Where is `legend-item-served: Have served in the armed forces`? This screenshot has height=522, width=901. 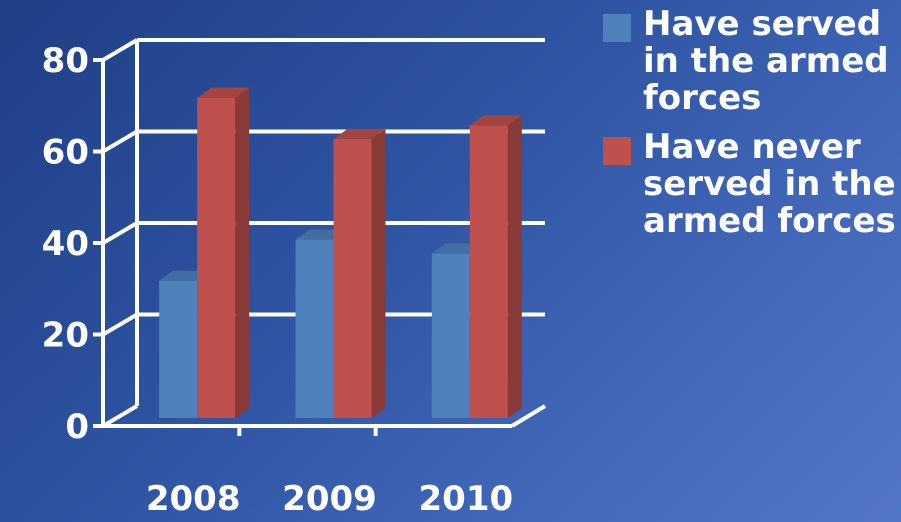 legend-item-served: Have served in the armed forces is located at coordinates (752, 61).